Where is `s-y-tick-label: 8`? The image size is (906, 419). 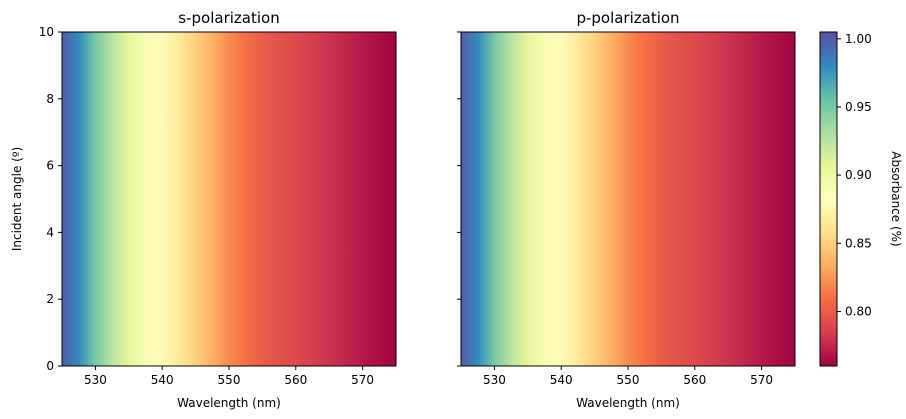
s-y-tick-label: 8 is located at coordinates (50, 99).